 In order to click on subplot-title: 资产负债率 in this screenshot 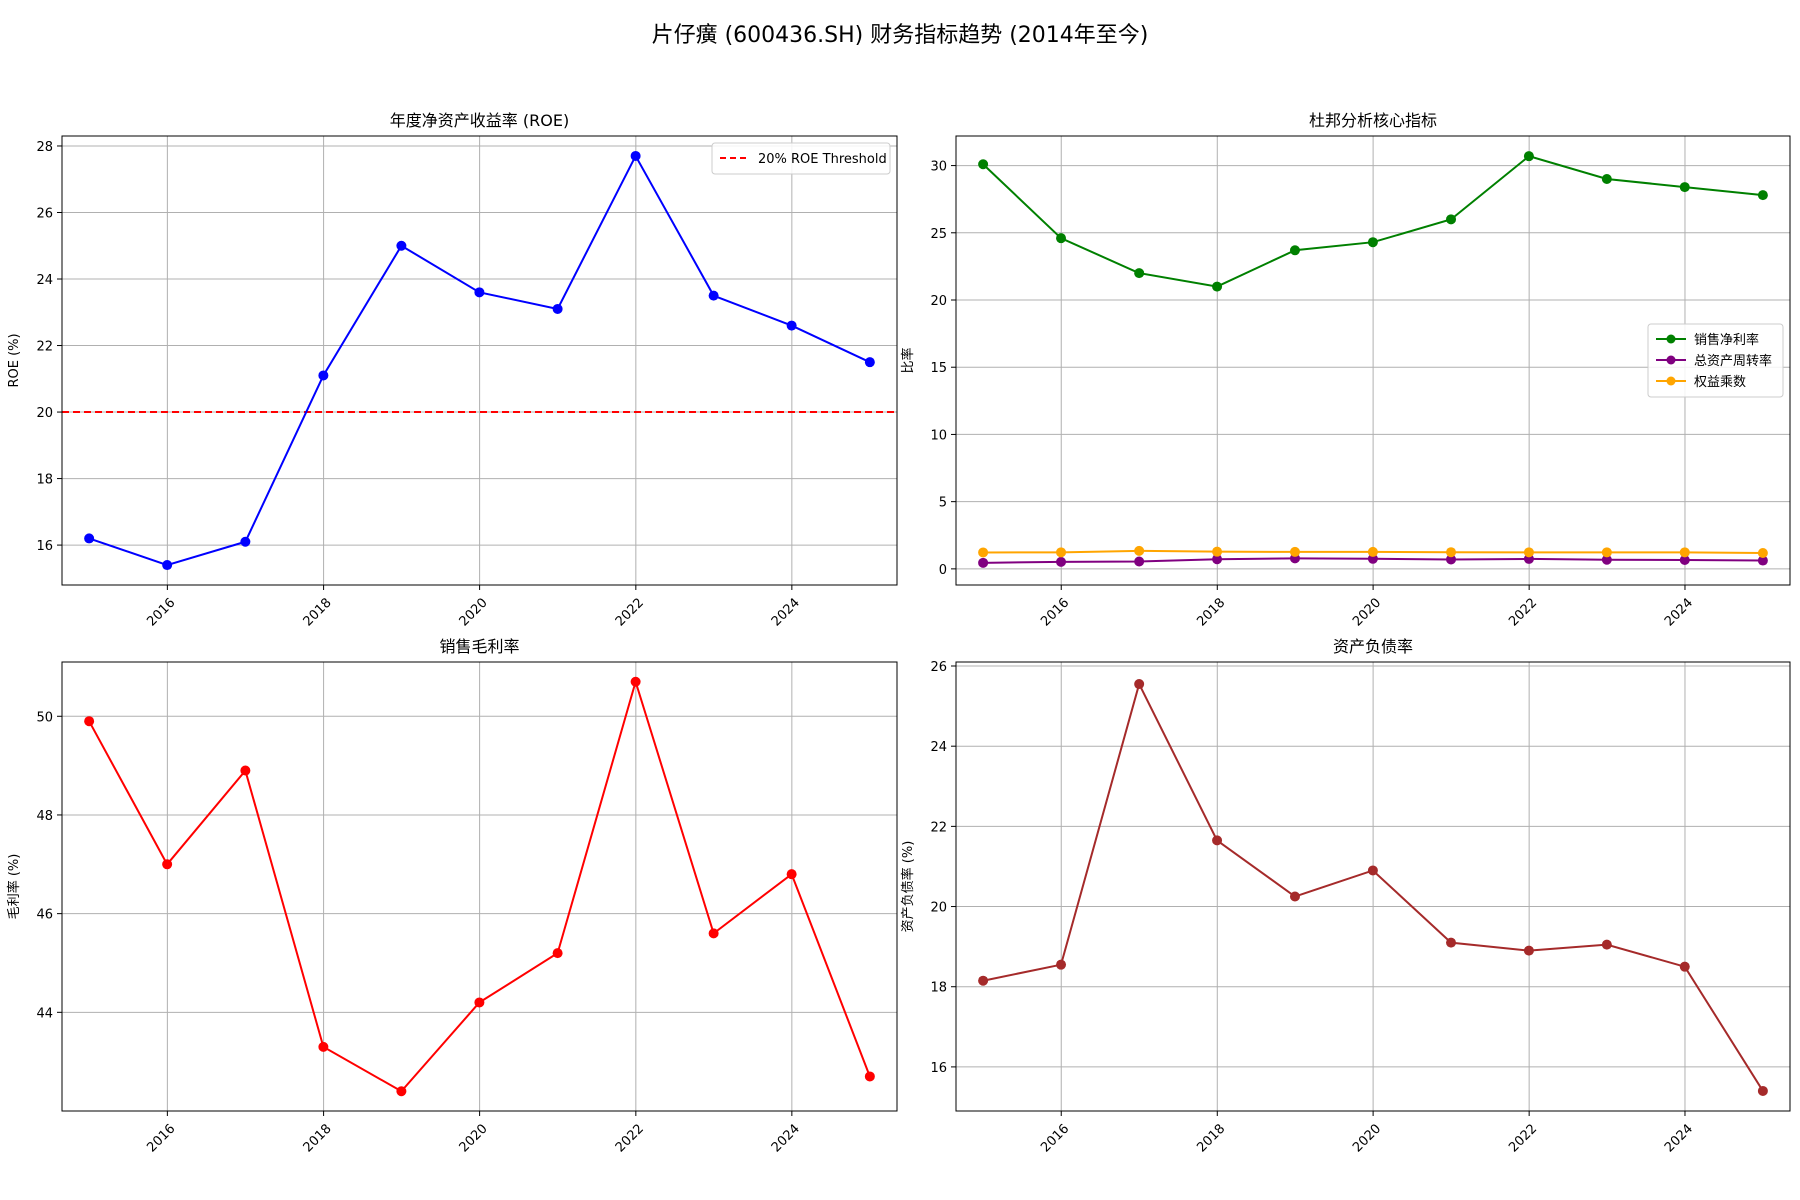, I will do `click(1373, 646)`.